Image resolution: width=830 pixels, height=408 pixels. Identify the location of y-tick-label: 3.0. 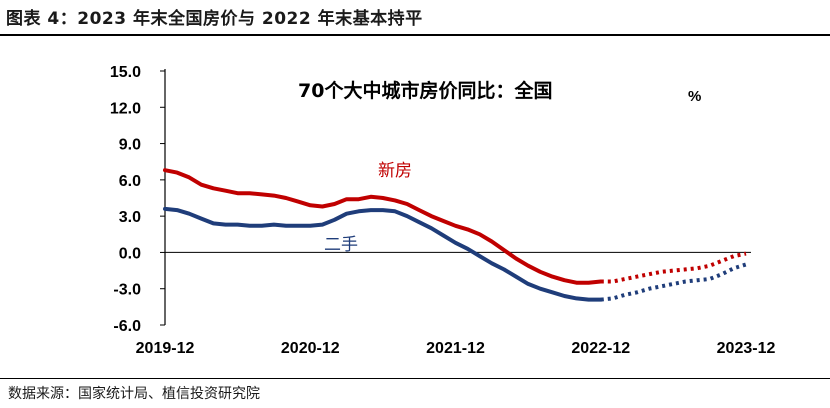
(130, 217).